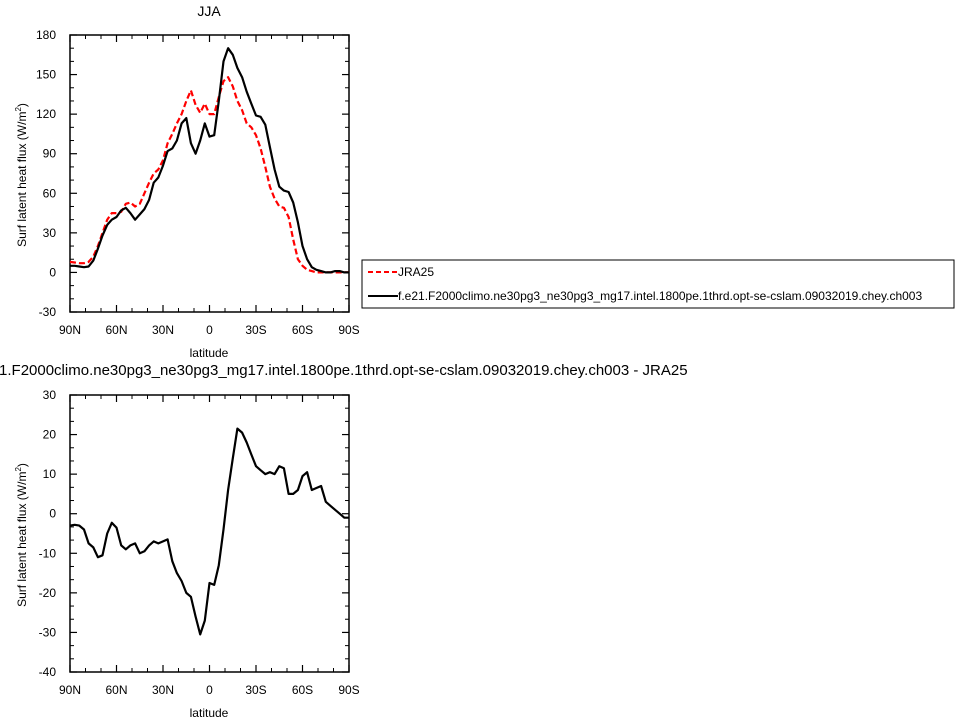 Image resolution: width=962 pixels, height=722 pixels. Describe the element at coordinates (416, 272) in the screenshot. I see `legend-label-jra25: JRA25` at that location.